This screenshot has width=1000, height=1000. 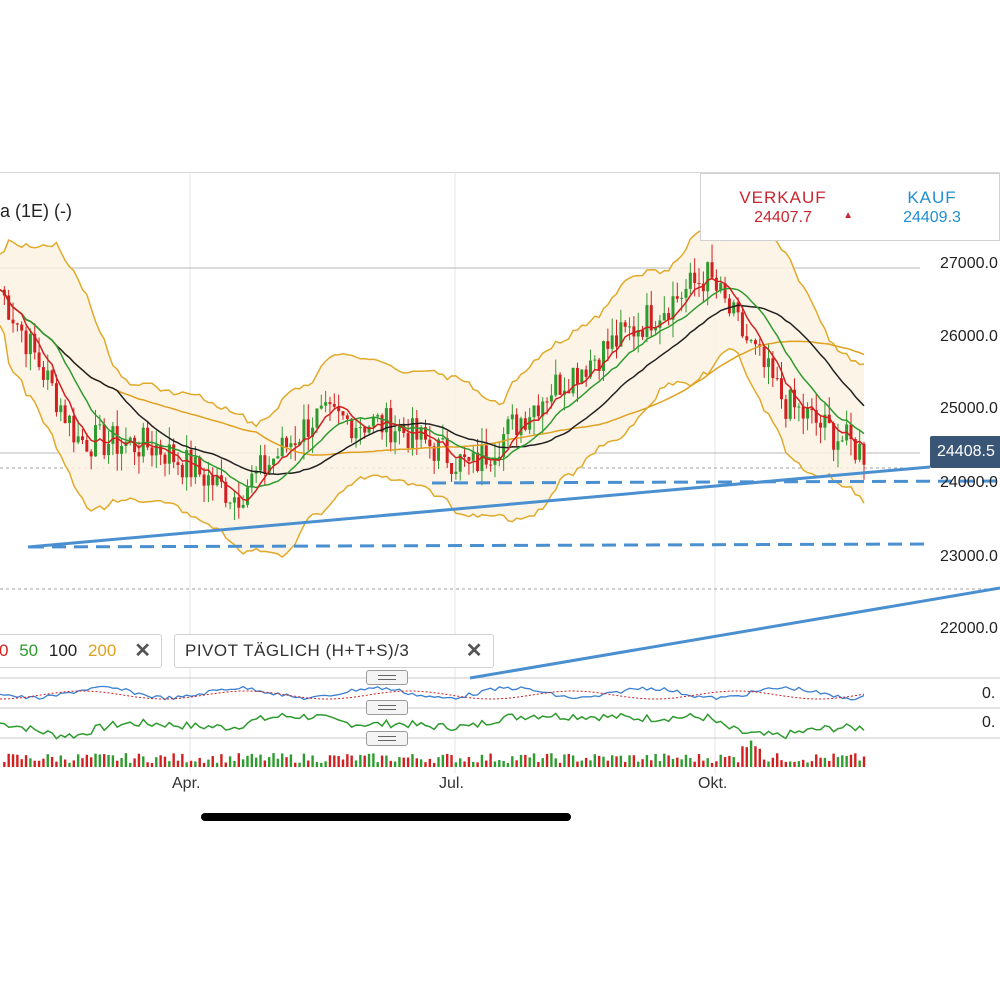 I want to click on home-indicator, so click(x=386, y=817).